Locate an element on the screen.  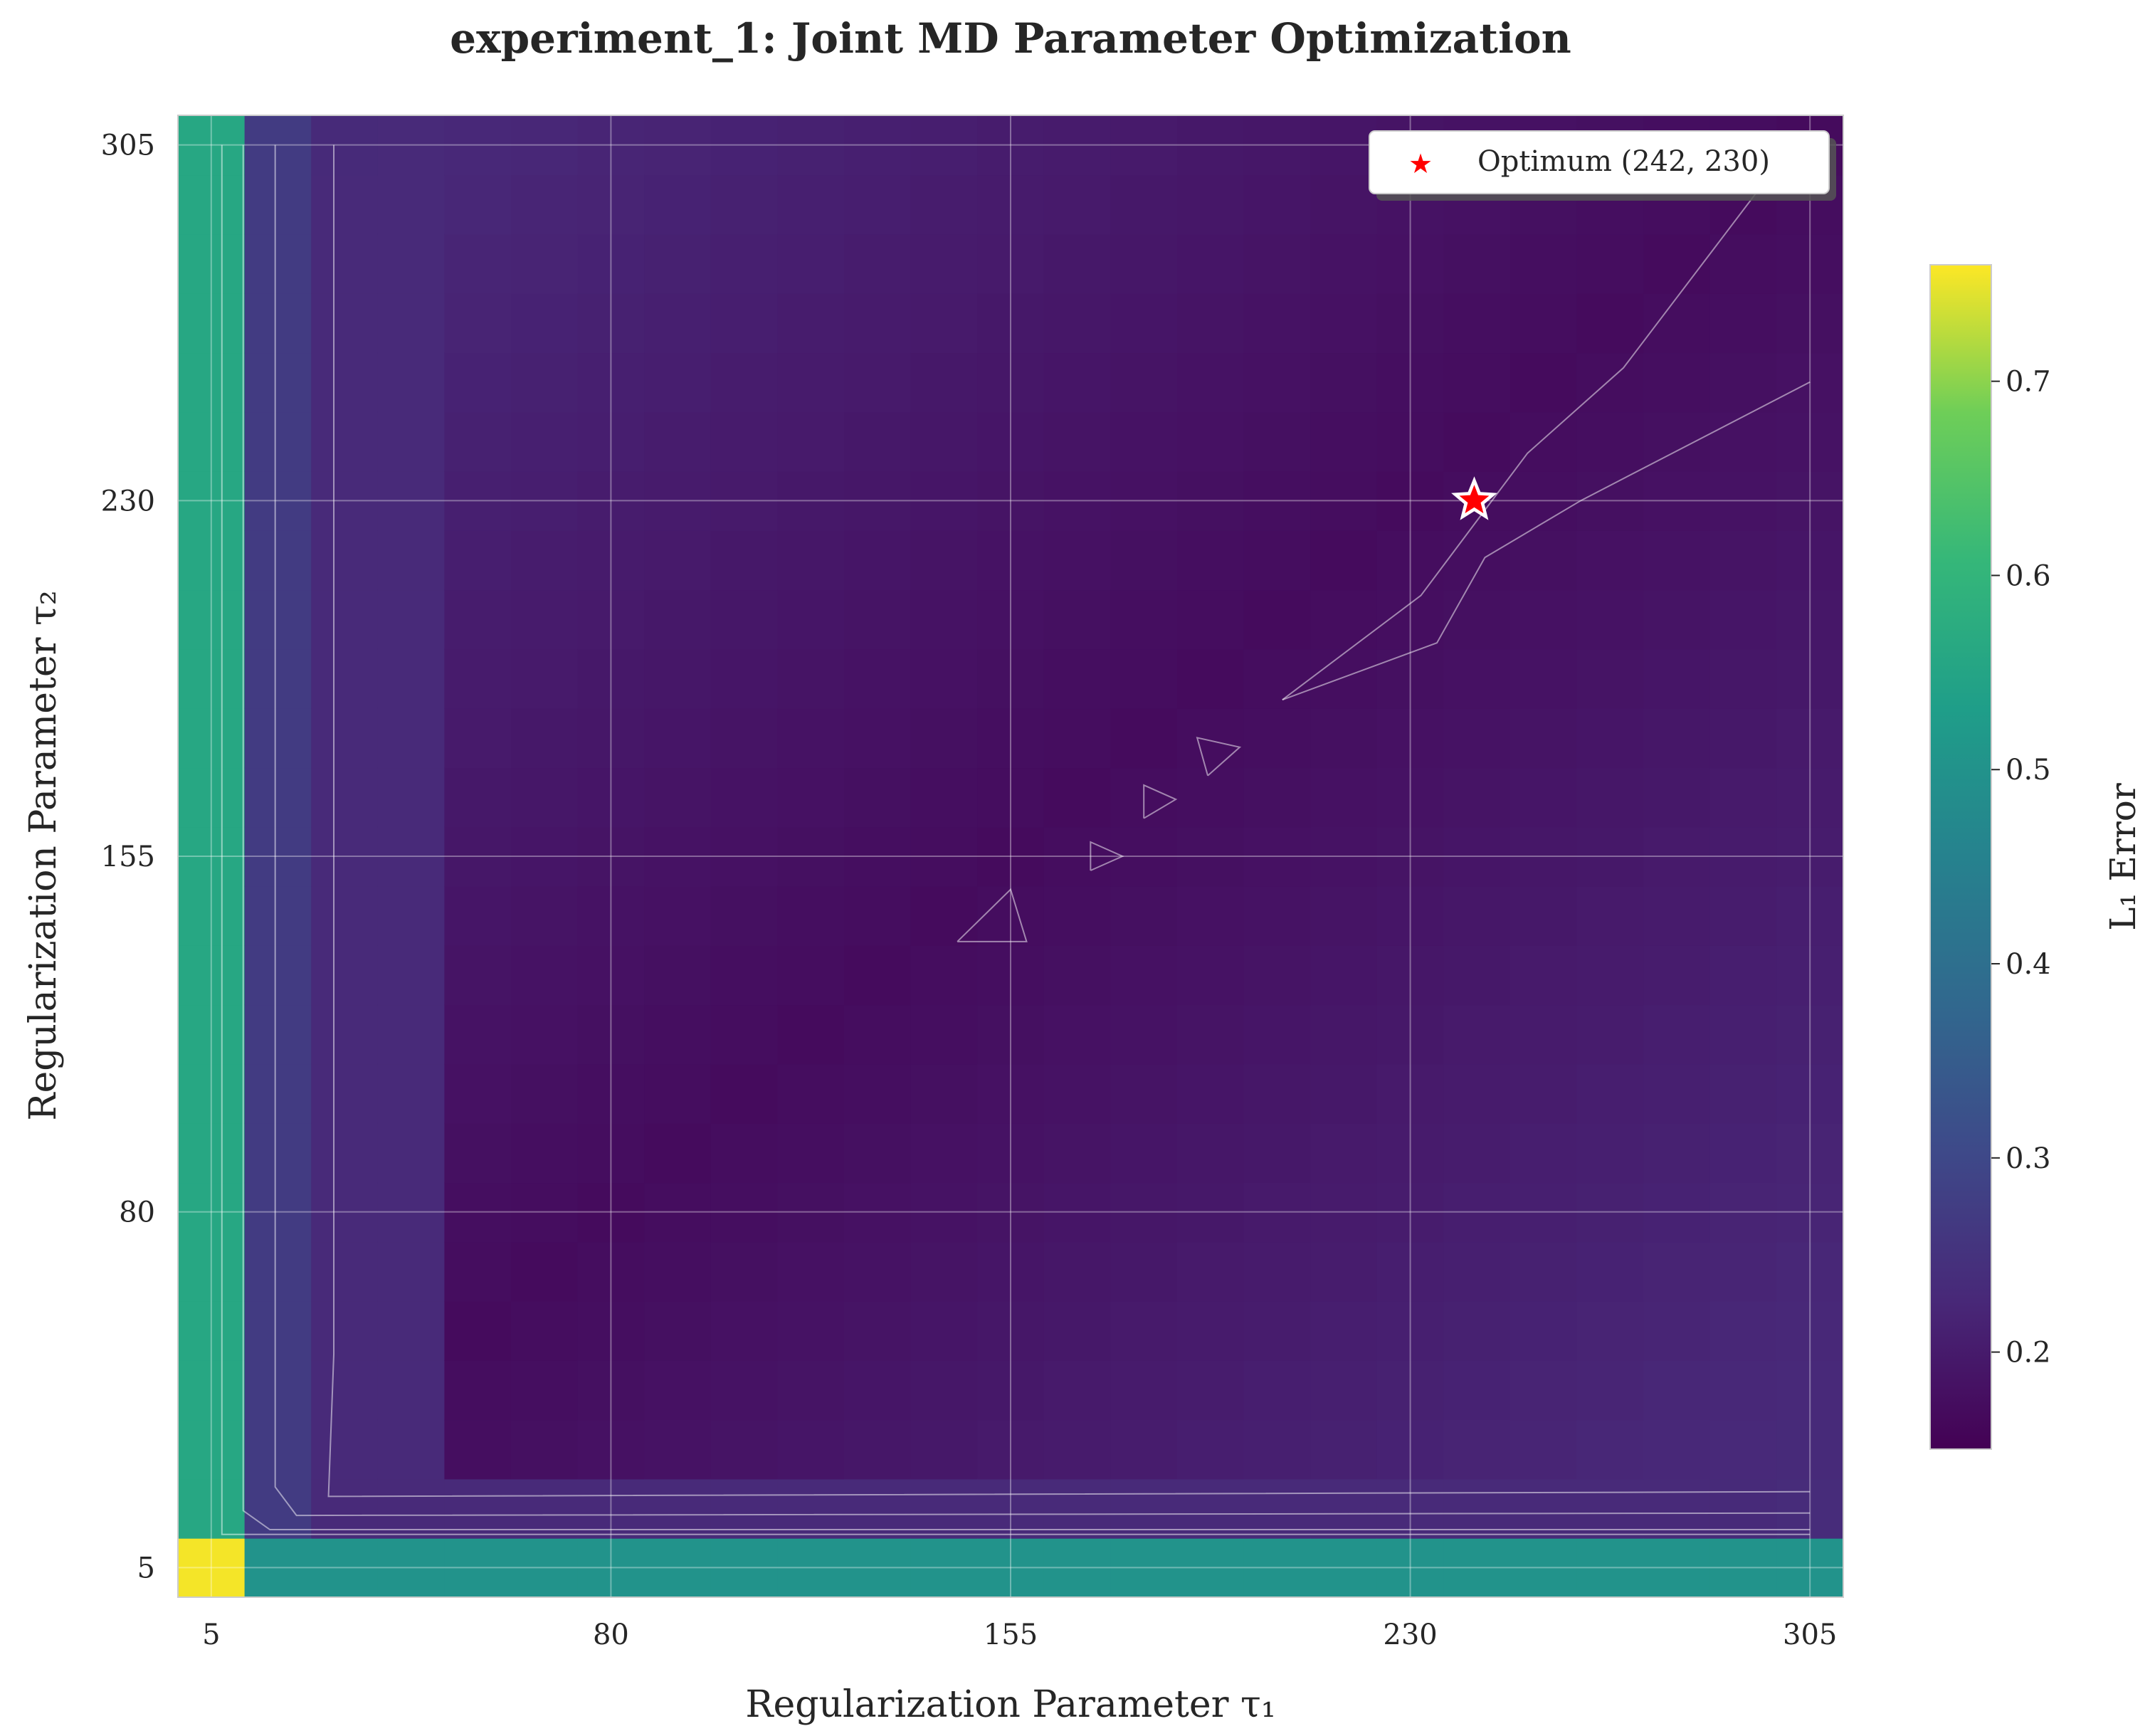
colorbar-tick-label: 0.4 is located at coordinates (2028, 965).